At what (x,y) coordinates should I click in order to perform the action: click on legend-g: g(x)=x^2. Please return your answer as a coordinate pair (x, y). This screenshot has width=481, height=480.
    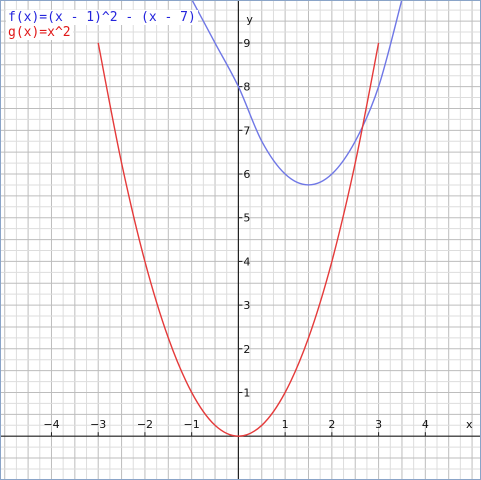
    Looking at the image, I should click on (39, 32).